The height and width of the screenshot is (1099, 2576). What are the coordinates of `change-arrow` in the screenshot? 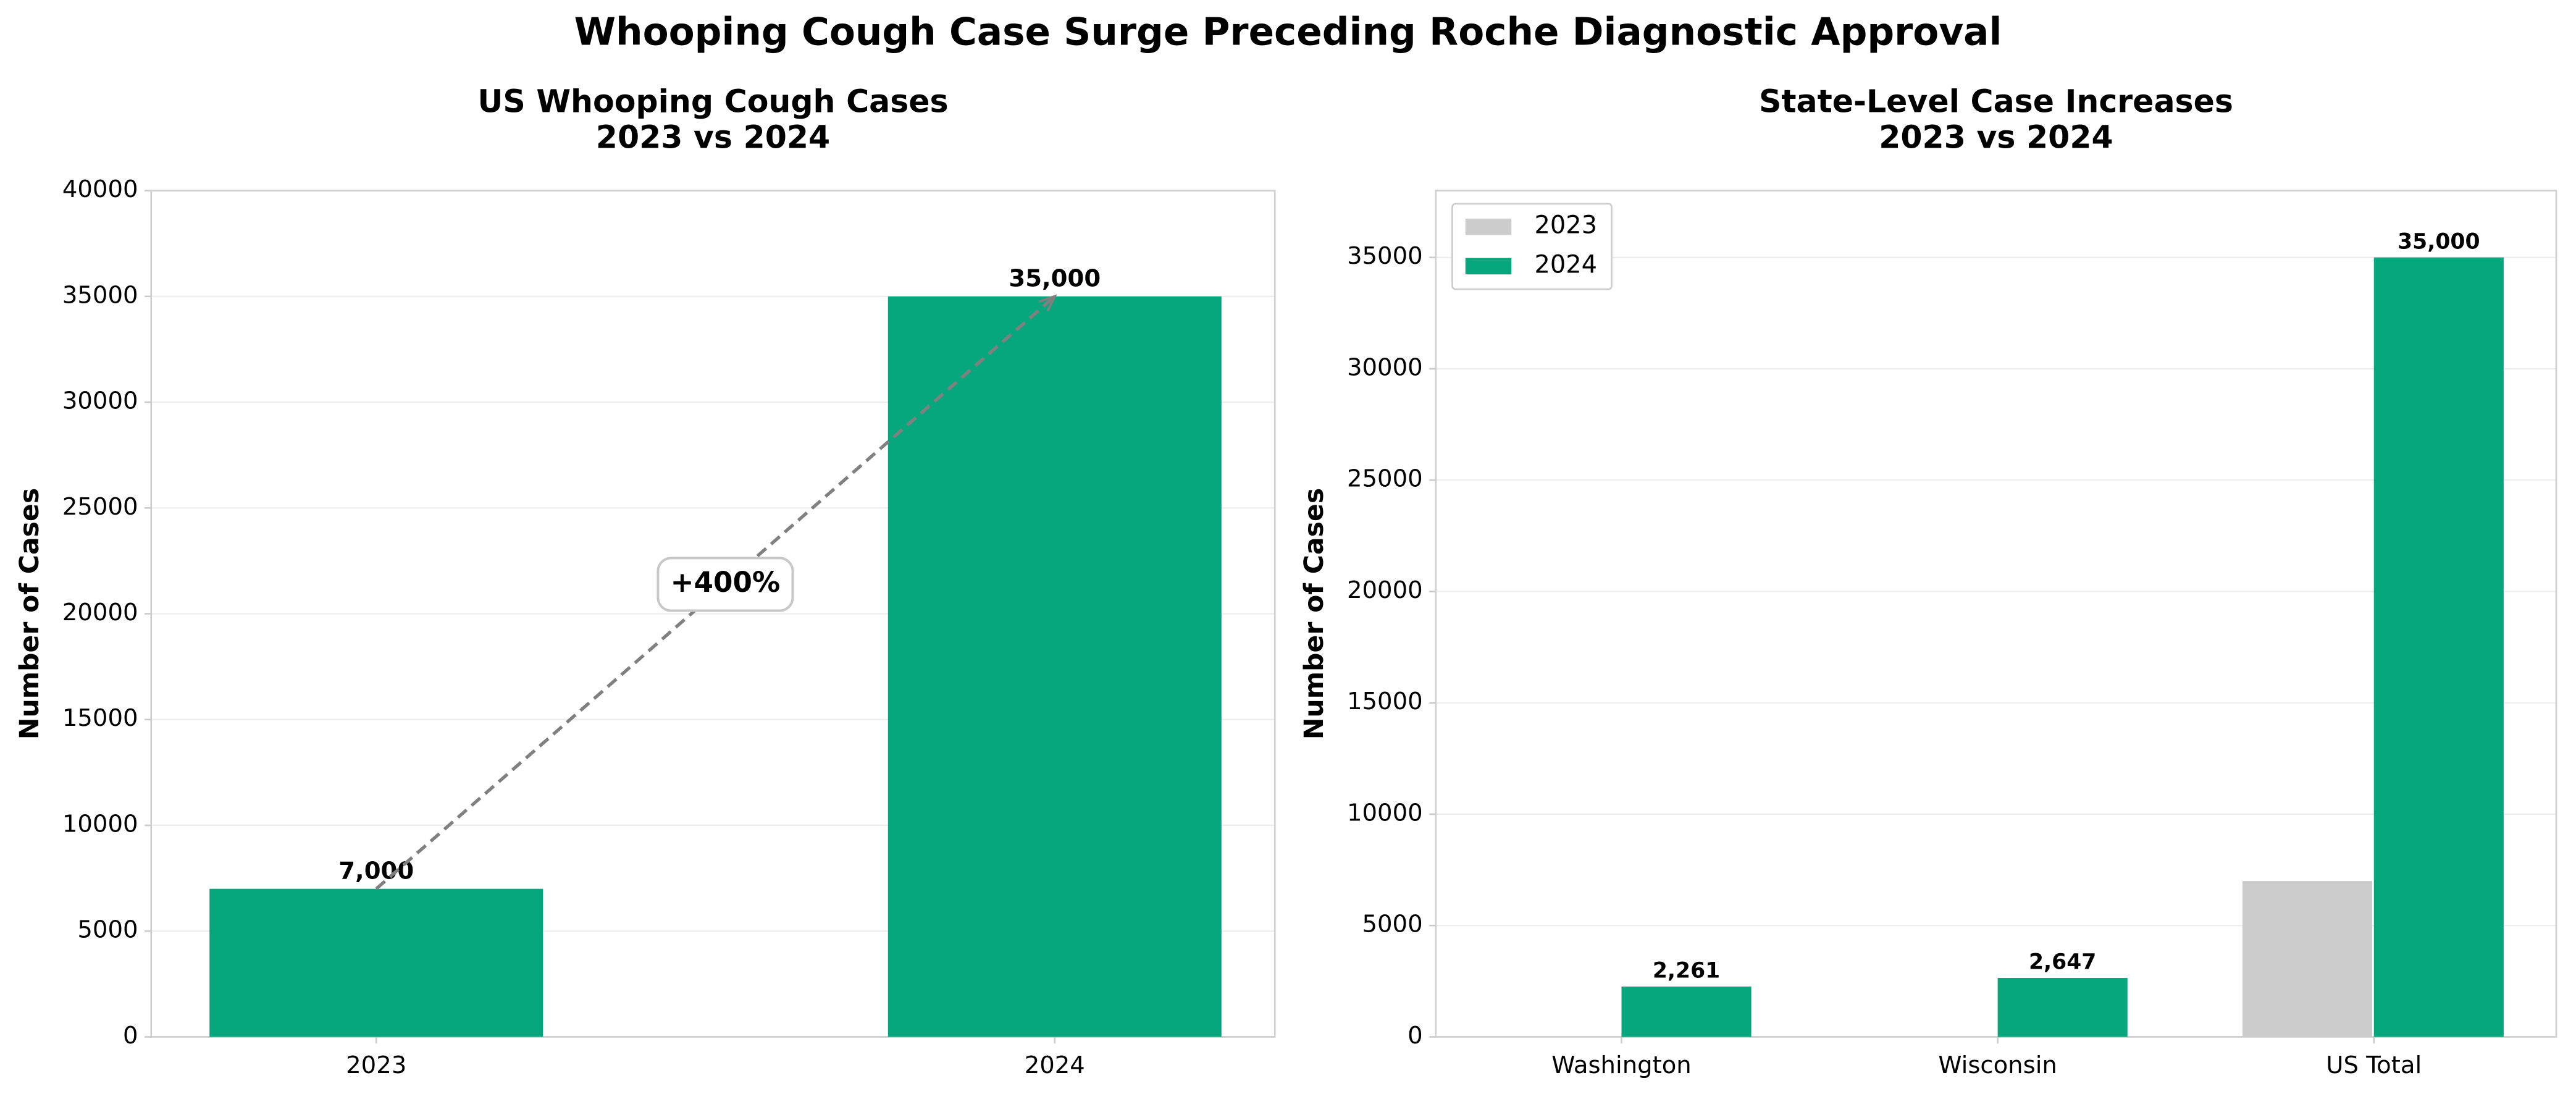 It's located at (716, 592).